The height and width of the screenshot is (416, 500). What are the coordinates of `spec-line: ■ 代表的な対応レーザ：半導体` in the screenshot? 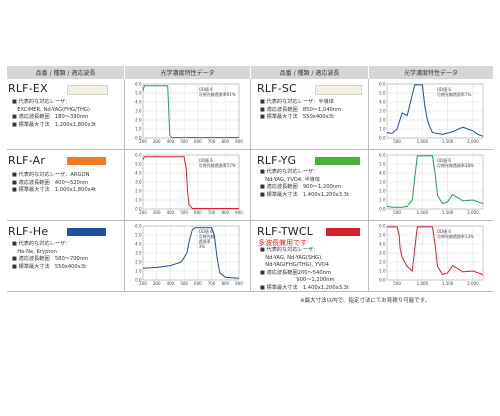 It's located at (297, 102).